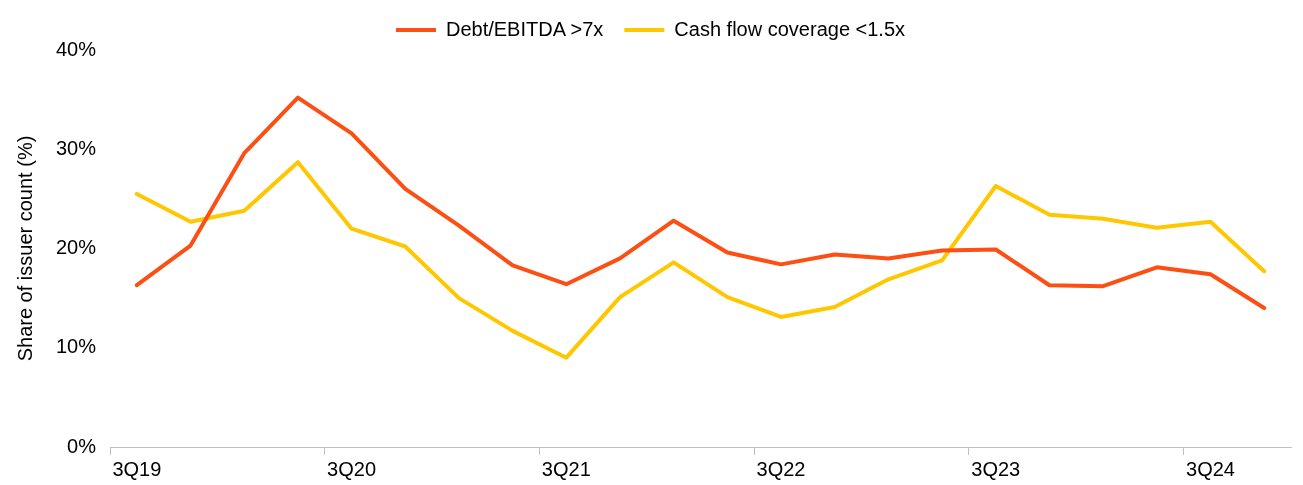 This screenshot has width=1303, height=485. Describe the element at coordinates (24, 248) in the screenshot. I see `y-axis-title: Share of issuer count (%)` at that location.